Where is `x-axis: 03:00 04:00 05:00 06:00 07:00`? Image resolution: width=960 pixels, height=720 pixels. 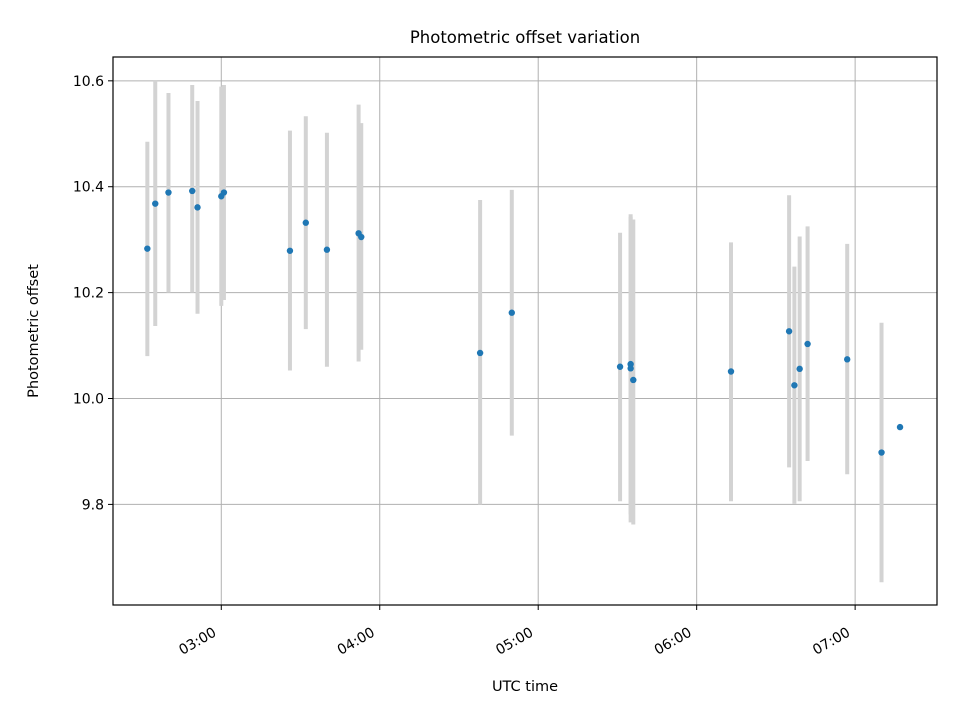
x-axis: 03:00 04:00 05:00 06:00 07:00 is located at coordinates (516, 632).